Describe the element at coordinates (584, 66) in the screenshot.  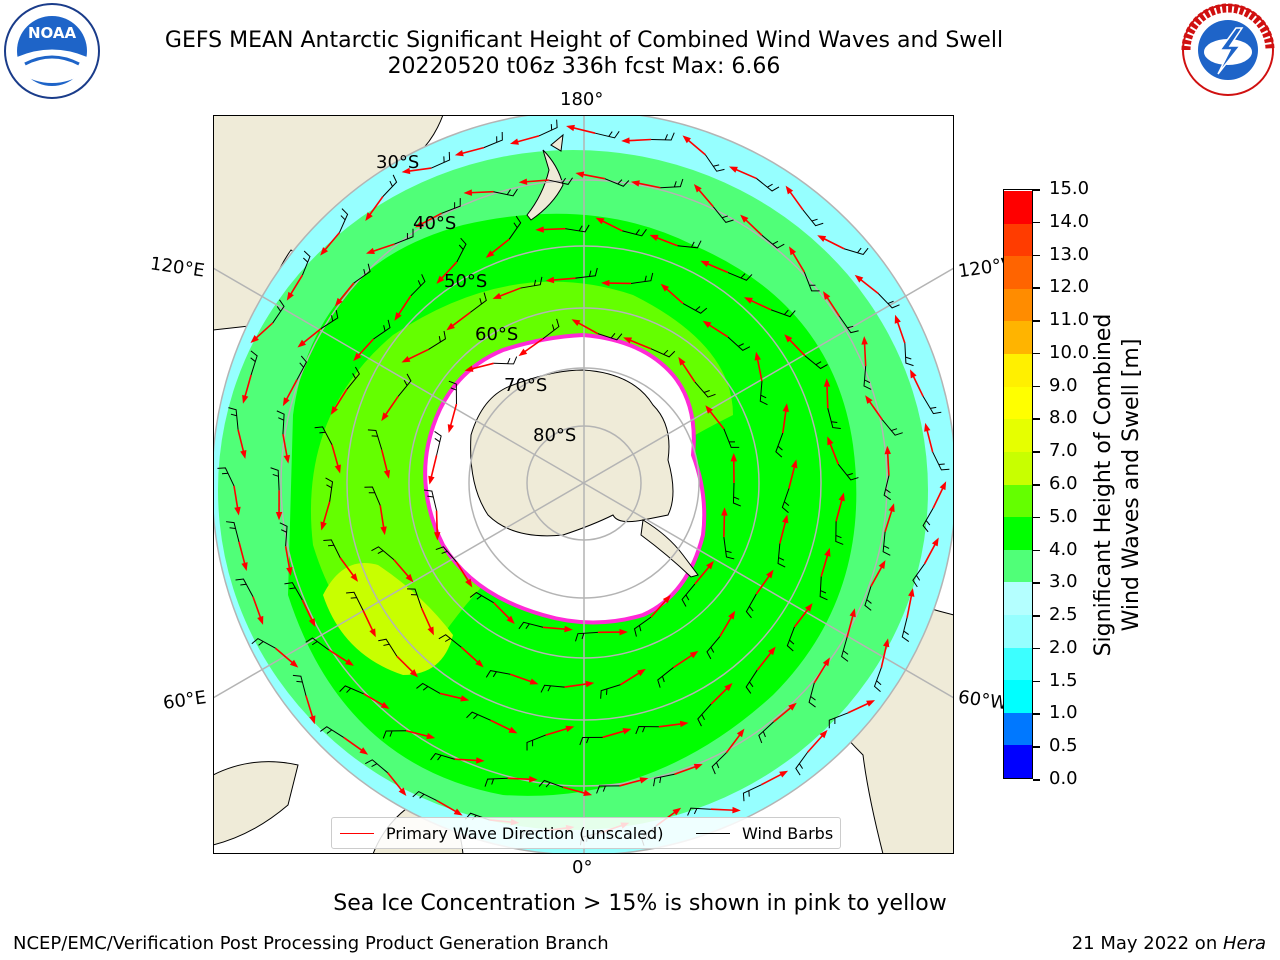
I see `chart-subtitle: 20220520 t06z 336h fcst Max: 6.66` at that location.